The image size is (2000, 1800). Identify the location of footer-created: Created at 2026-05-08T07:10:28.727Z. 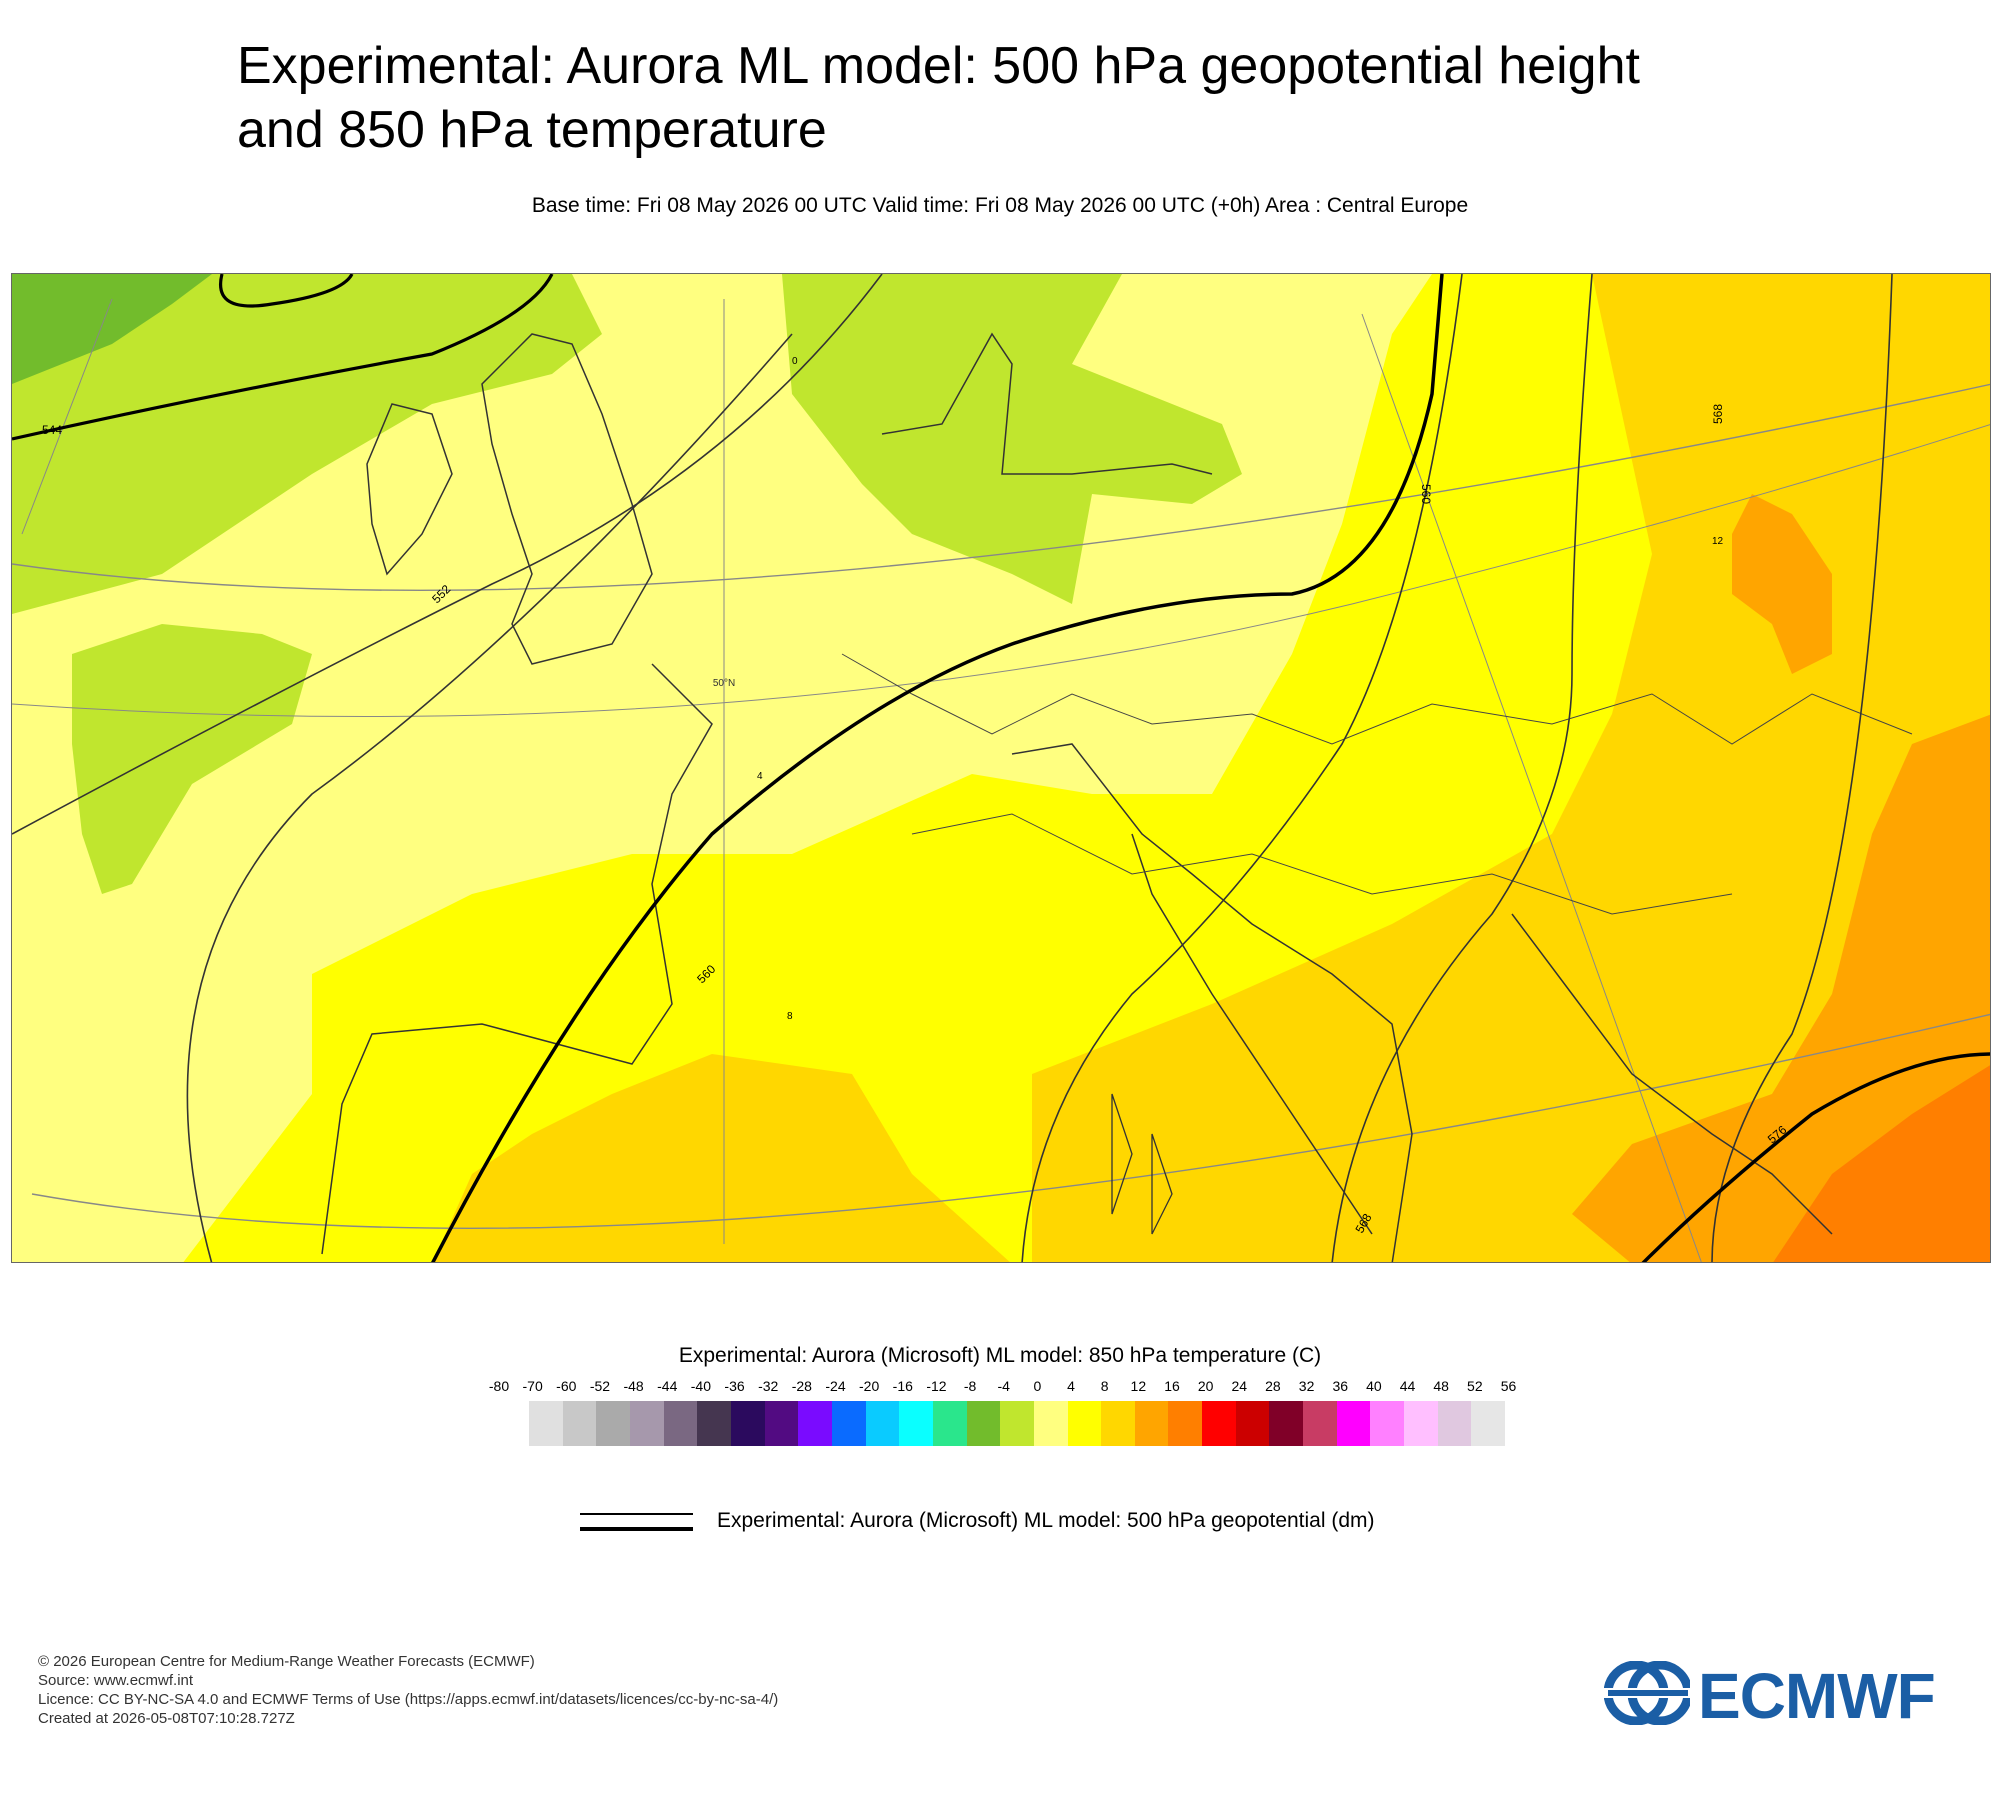
(166, 1718).